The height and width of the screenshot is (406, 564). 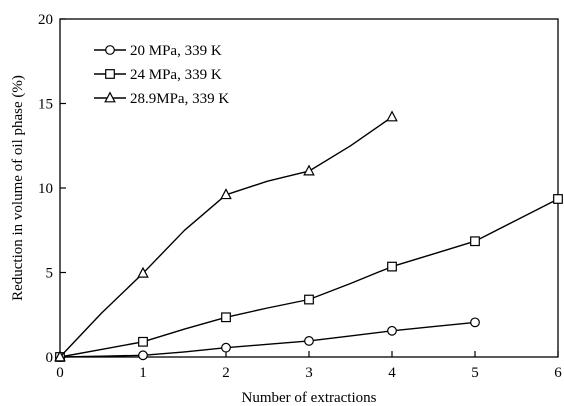 I want to click on legend: 20 MPa, 339 K 24 MPa, 339 K 28.9MPa, 339 K, so click(x=161, y=75).